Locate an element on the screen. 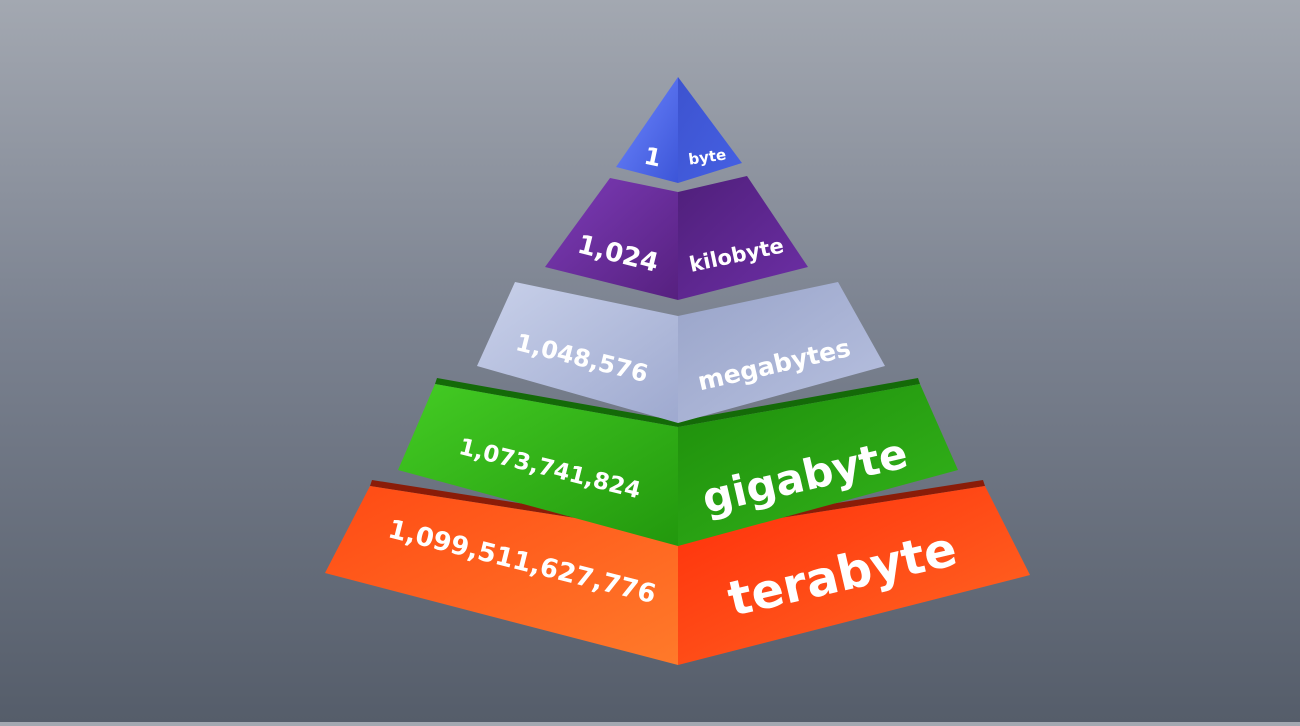  tier-gigabyte: 1,073,741,824 gigabyte is located at coordinates (678, 462).